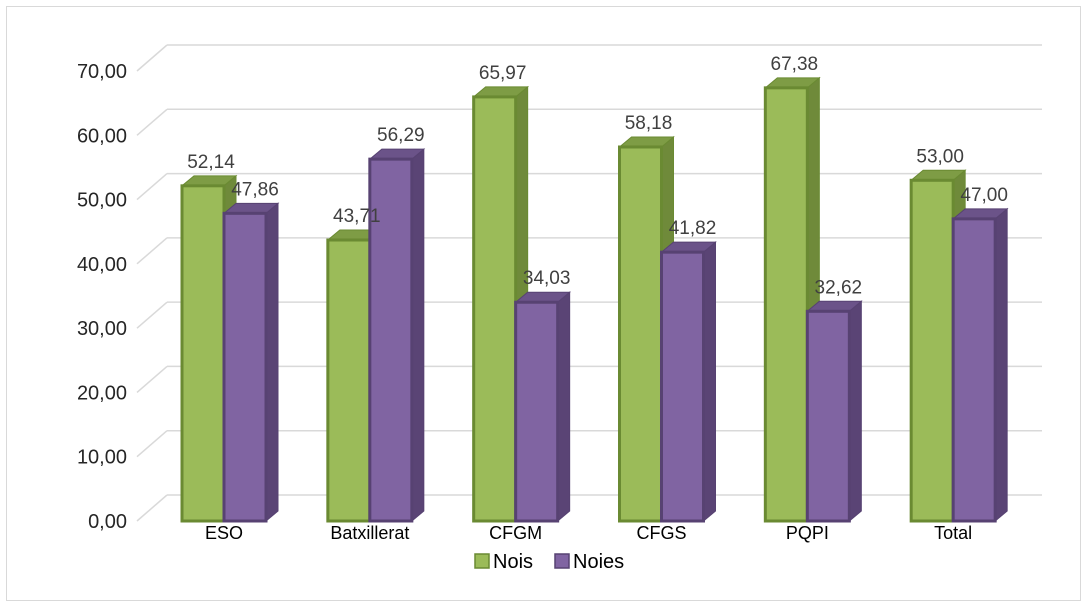 This screenshot has width=1087, height=607. Describe the element at coordinates (547, 278) in the screenshot. I see `data-label: 34,03` at that location.